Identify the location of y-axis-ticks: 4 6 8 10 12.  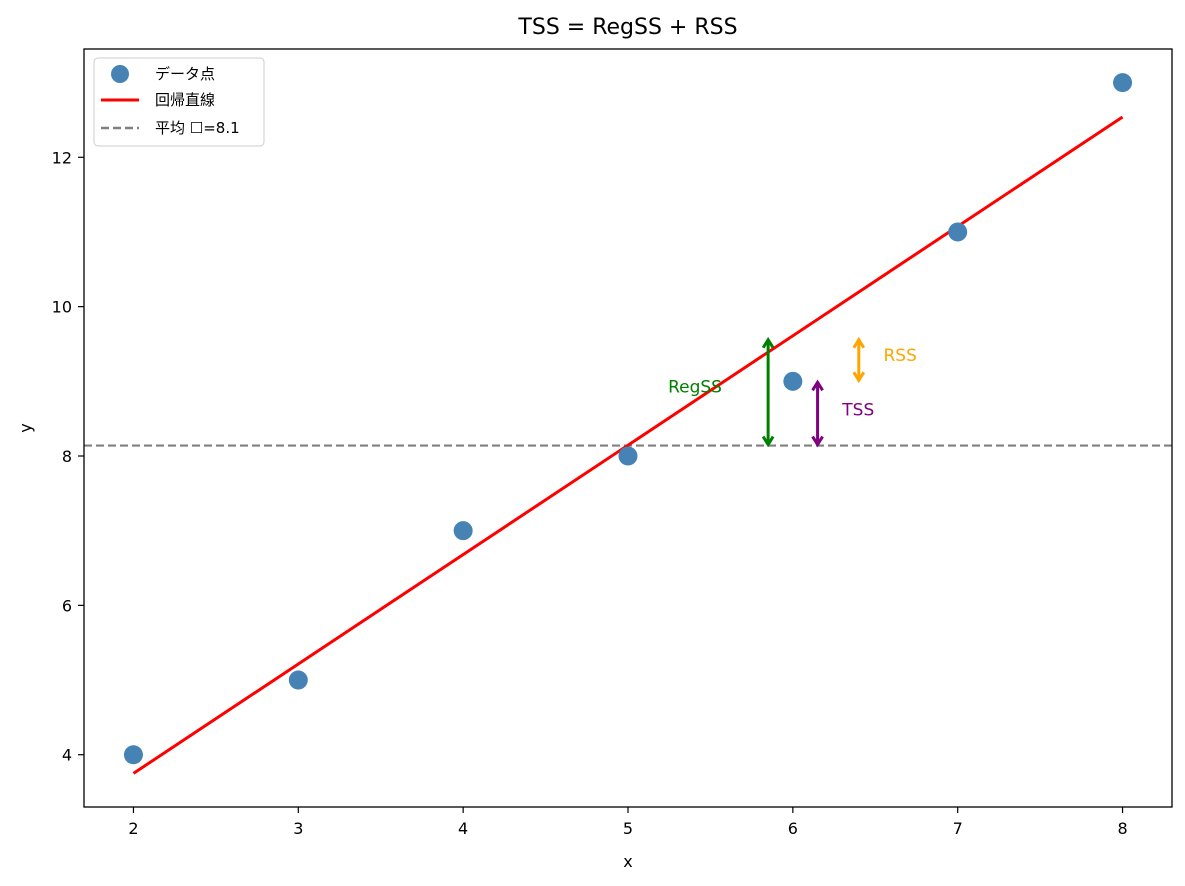
(68, 456).